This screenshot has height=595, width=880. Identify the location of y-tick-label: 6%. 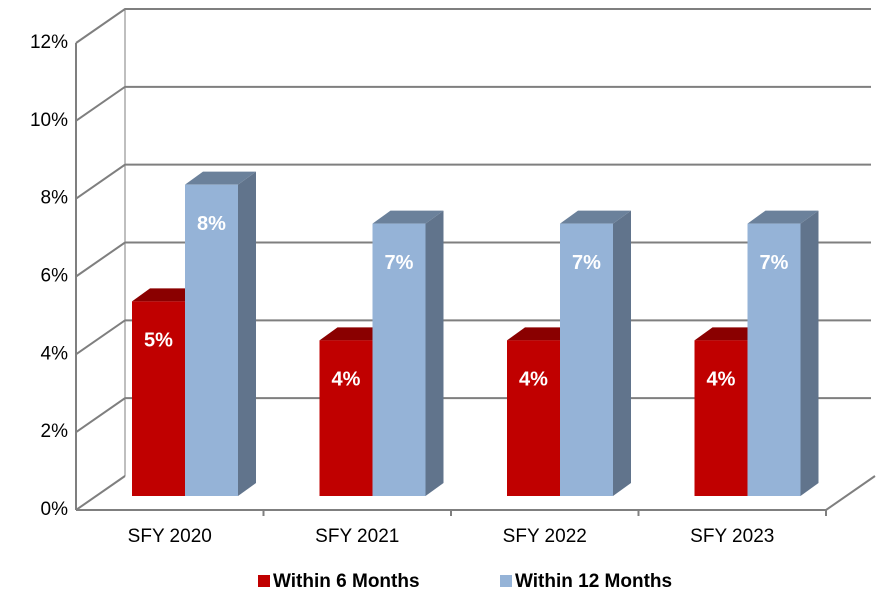
(55, 276).